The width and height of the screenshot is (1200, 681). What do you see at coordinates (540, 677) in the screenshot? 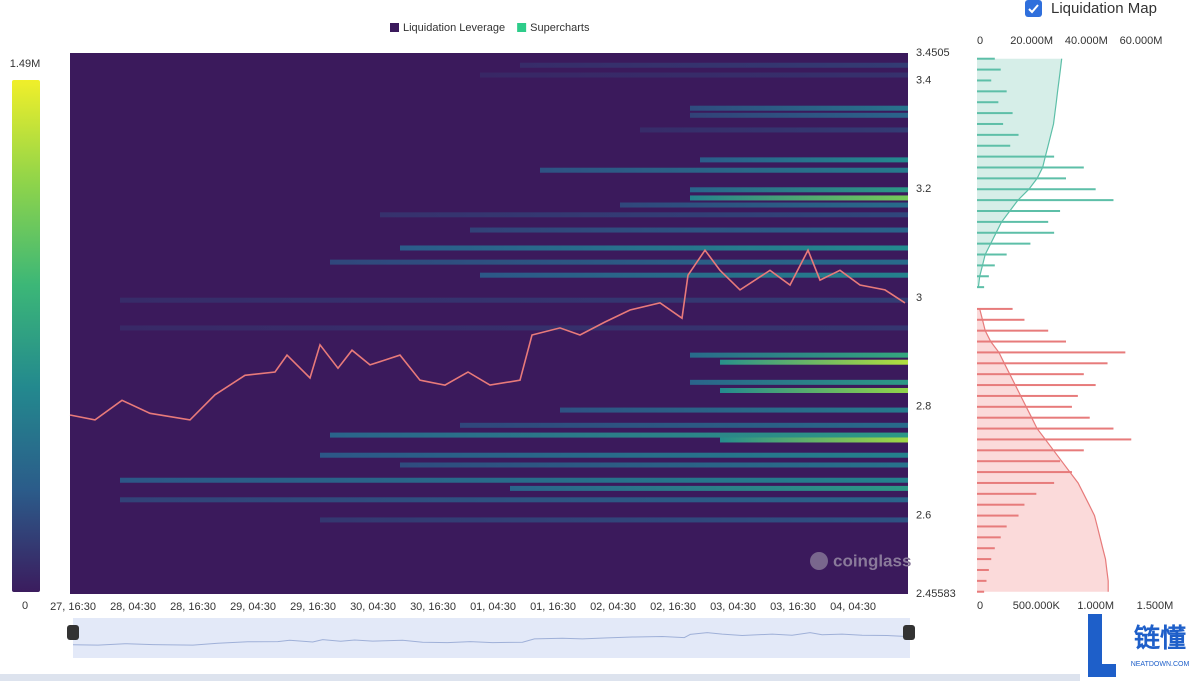
I see `bottom-strip` at bounding box center [540, 677].